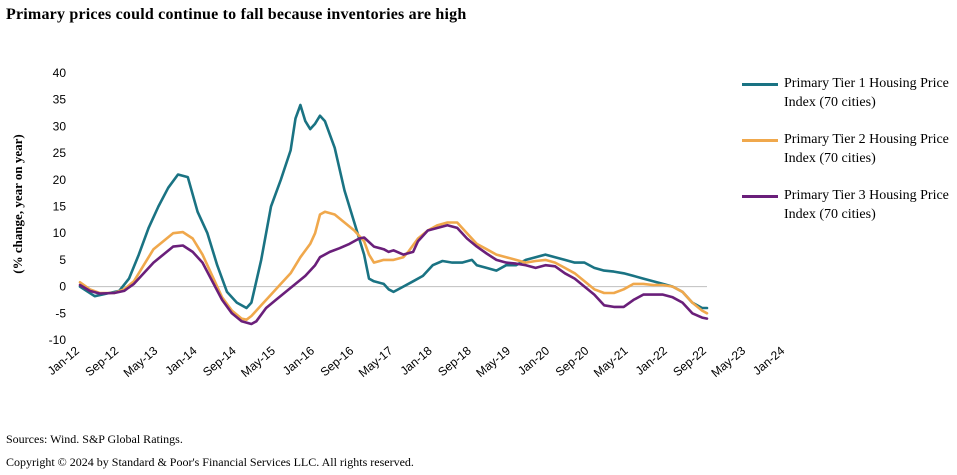  What do you see at coordinates (572, 361) in the screenshot?
I see `x-tick-label: Sep-20` at bounding box center [572, 361].